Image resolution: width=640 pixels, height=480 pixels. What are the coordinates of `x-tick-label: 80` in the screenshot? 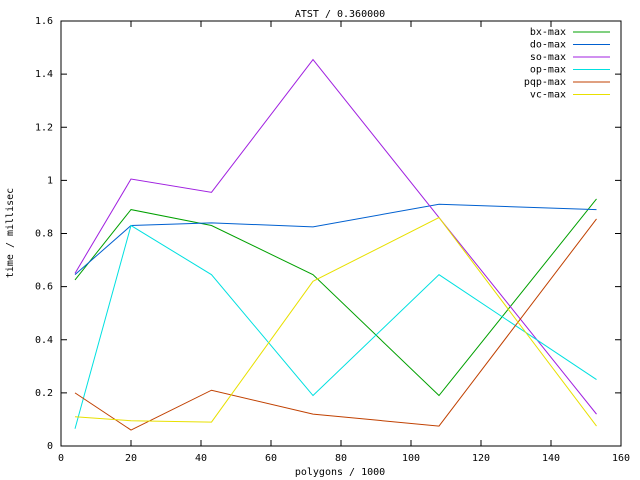 It's located at (341, 458).